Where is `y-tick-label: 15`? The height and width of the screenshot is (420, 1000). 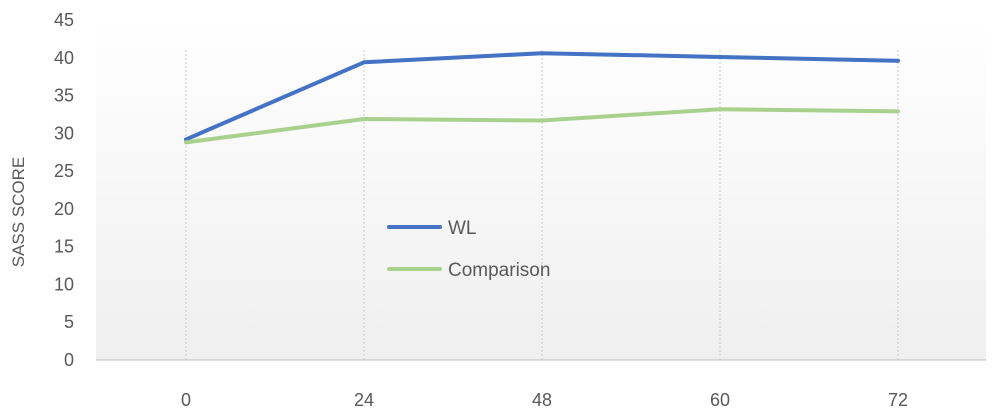 y-tick-label: 15 is located at coordinates (64, 247).